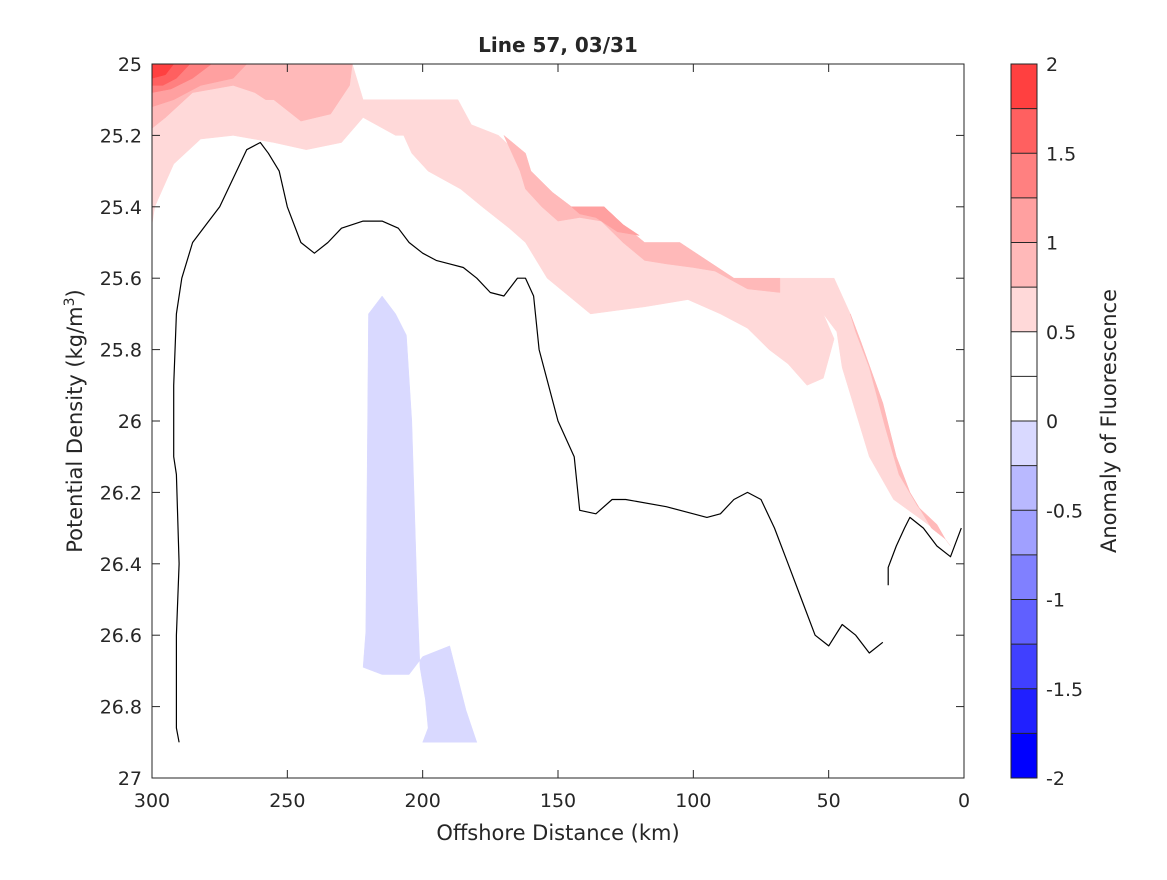 The width and height of the screenshot is (1167, 880). I want to click on y-tick-label: 25, so click(130, 65).